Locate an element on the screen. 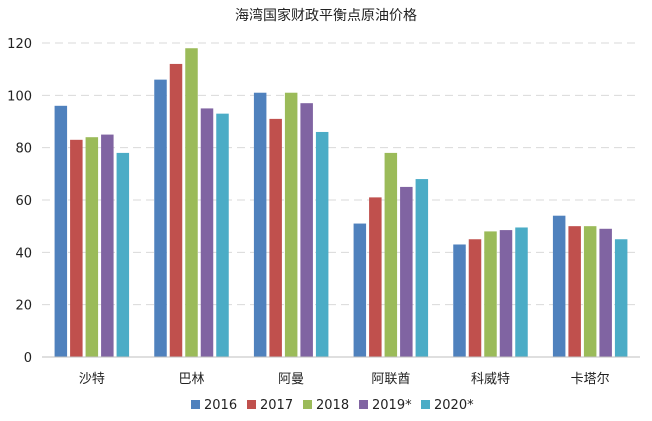 This screenshot has width=652, height=421. y-tick-label: 60 is located at coordinates (23, 201).